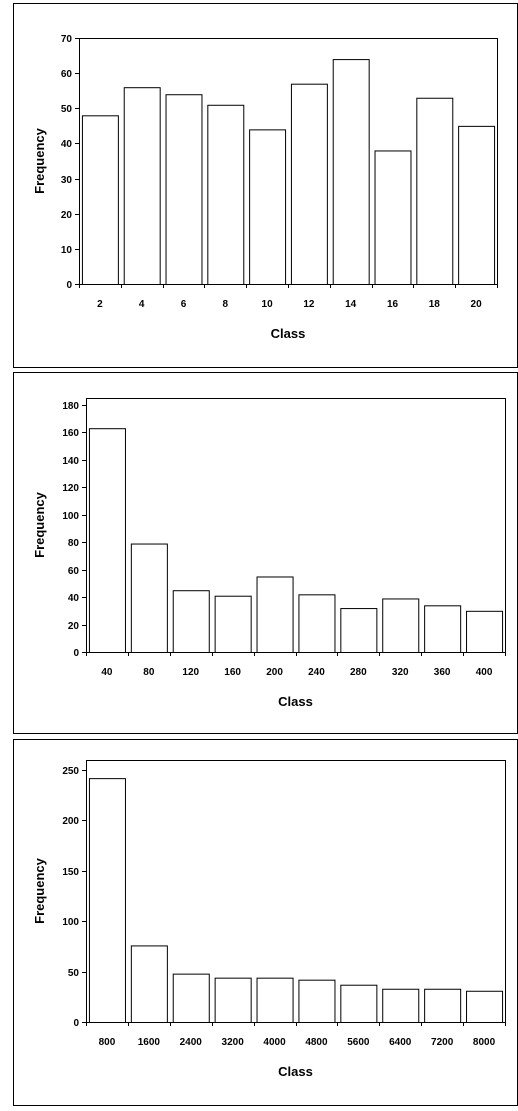 Image resolution: width=518 pixels, height=1111 pixels. I want to click on x-tick-label: 18, so click(435, 304).